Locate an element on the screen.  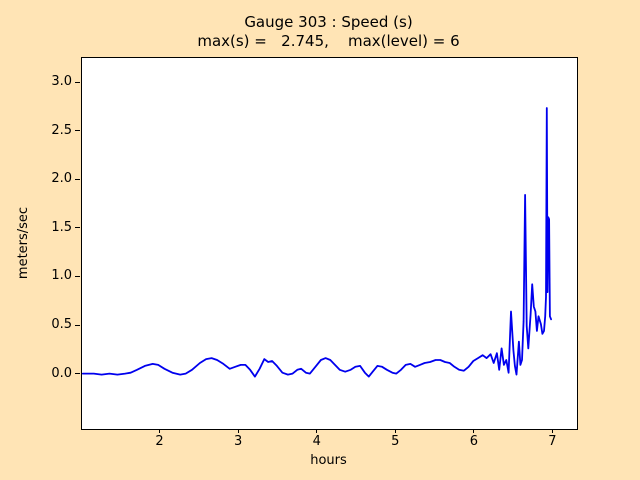
y-tick-label: 2.5 is located at coordinates (61, 130).